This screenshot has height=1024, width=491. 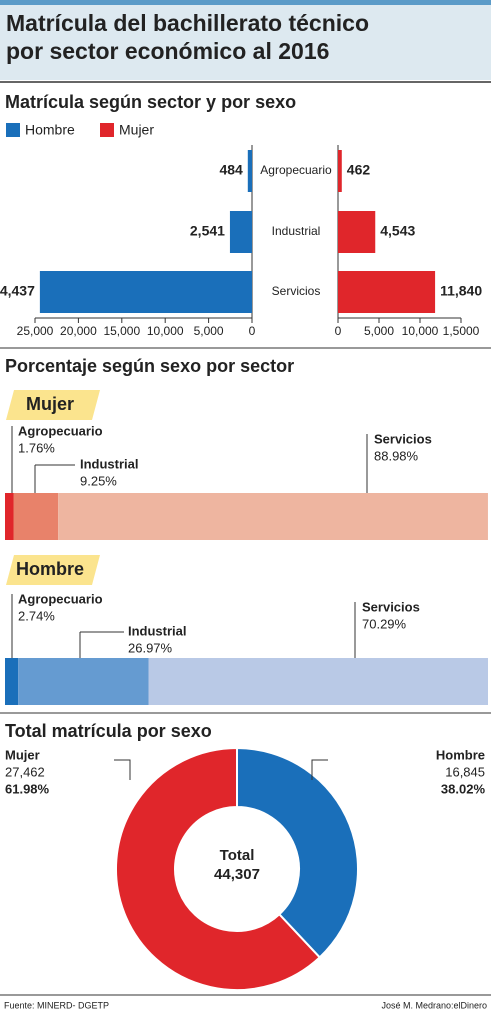 I want to click on title-line: Matrícula del bachillerato técnico, so click(x=187, y=23).